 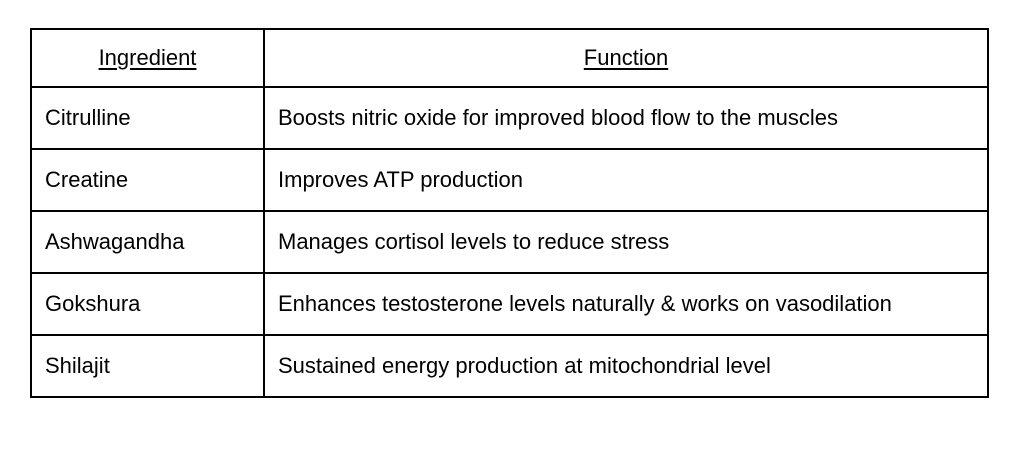 What do you see at coordinates (147, 366) in the screenshot?
I see `ingredient-cell: Shilajit` at bounding box center [147, 366].